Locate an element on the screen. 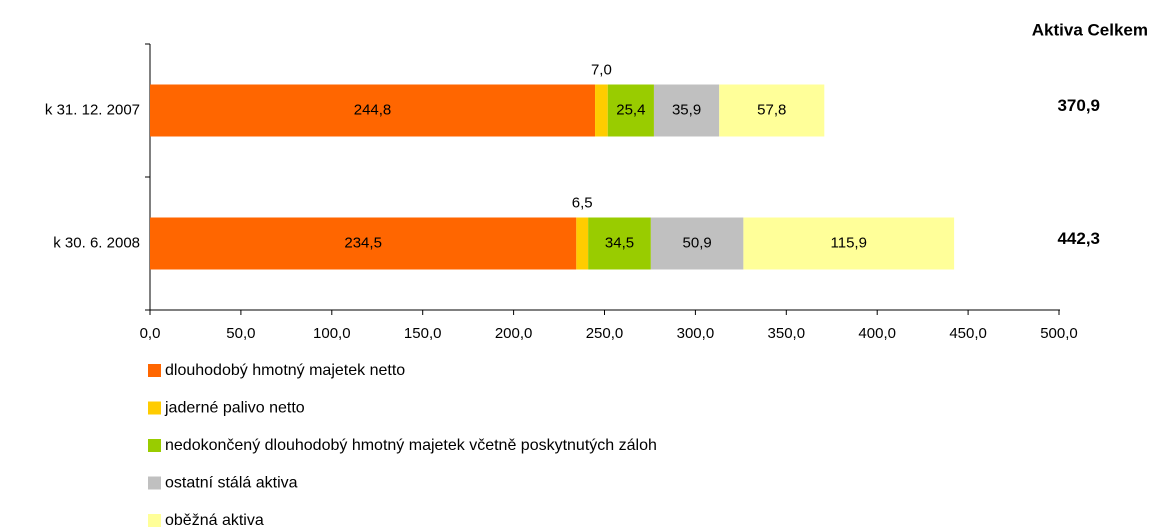  data-label: 57,8 is located at coordinates (771, 109).